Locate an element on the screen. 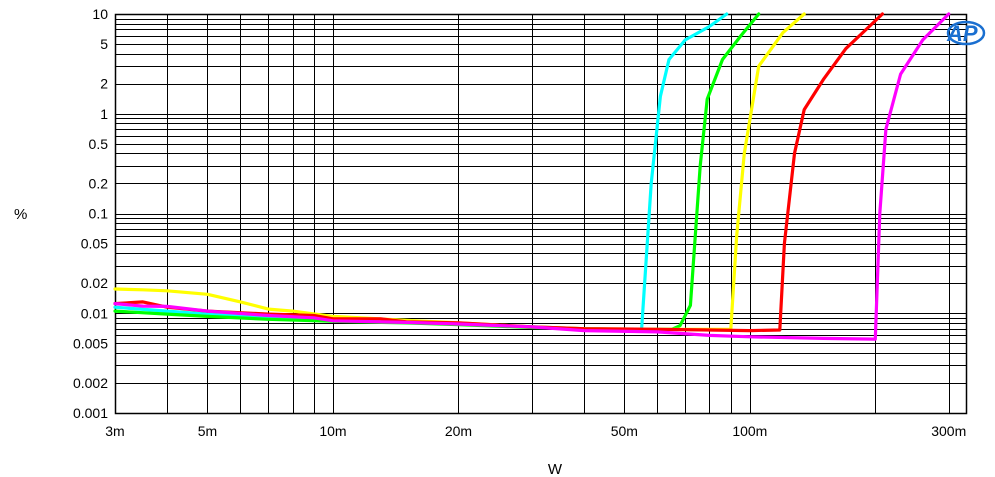 This screenshot has height=477, width=995. y-tick-label: 0.001 is located at coordinates (90, 413).